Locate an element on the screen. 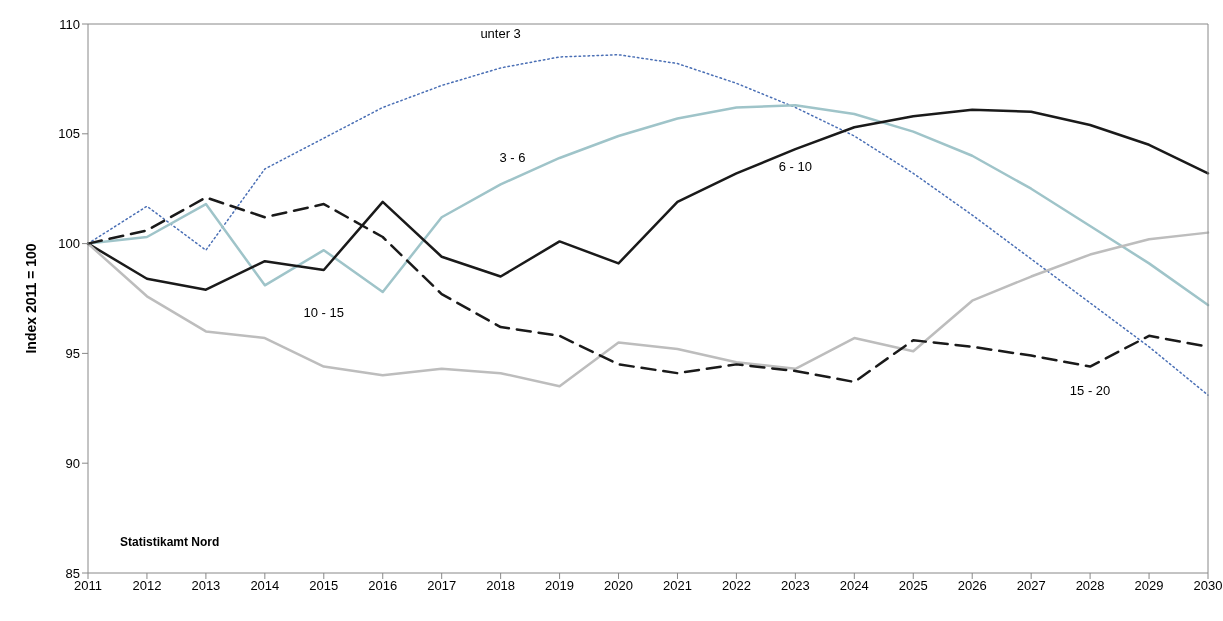 The height and width of the screenshot is (621, 1223). y-tick-label: 85 is located at coordinates (72, 573).